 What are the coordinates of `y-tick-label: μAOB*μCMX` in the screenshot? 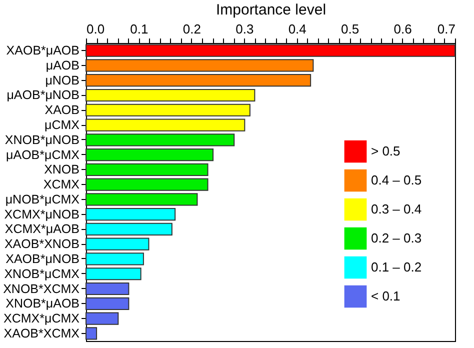 It's located at (43, 155).